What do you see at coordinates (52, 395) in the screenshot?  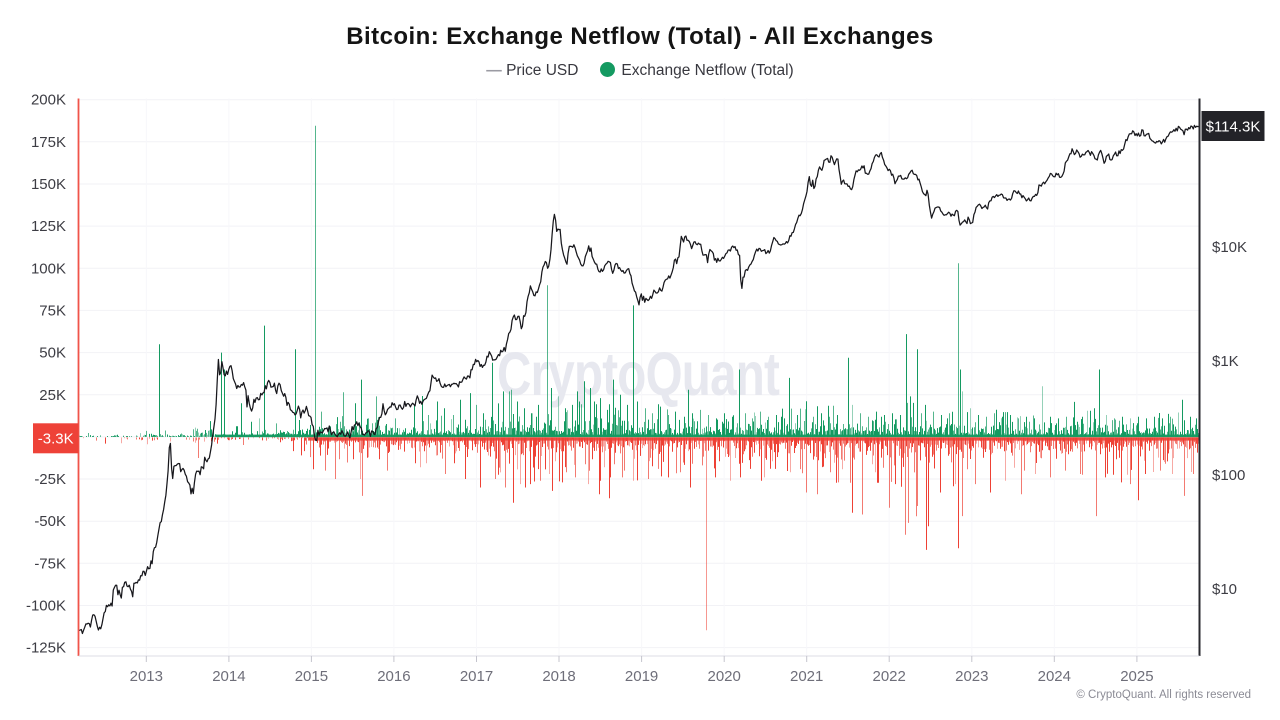 I see `svg-text: 25K` at bounding box center [52, 395].